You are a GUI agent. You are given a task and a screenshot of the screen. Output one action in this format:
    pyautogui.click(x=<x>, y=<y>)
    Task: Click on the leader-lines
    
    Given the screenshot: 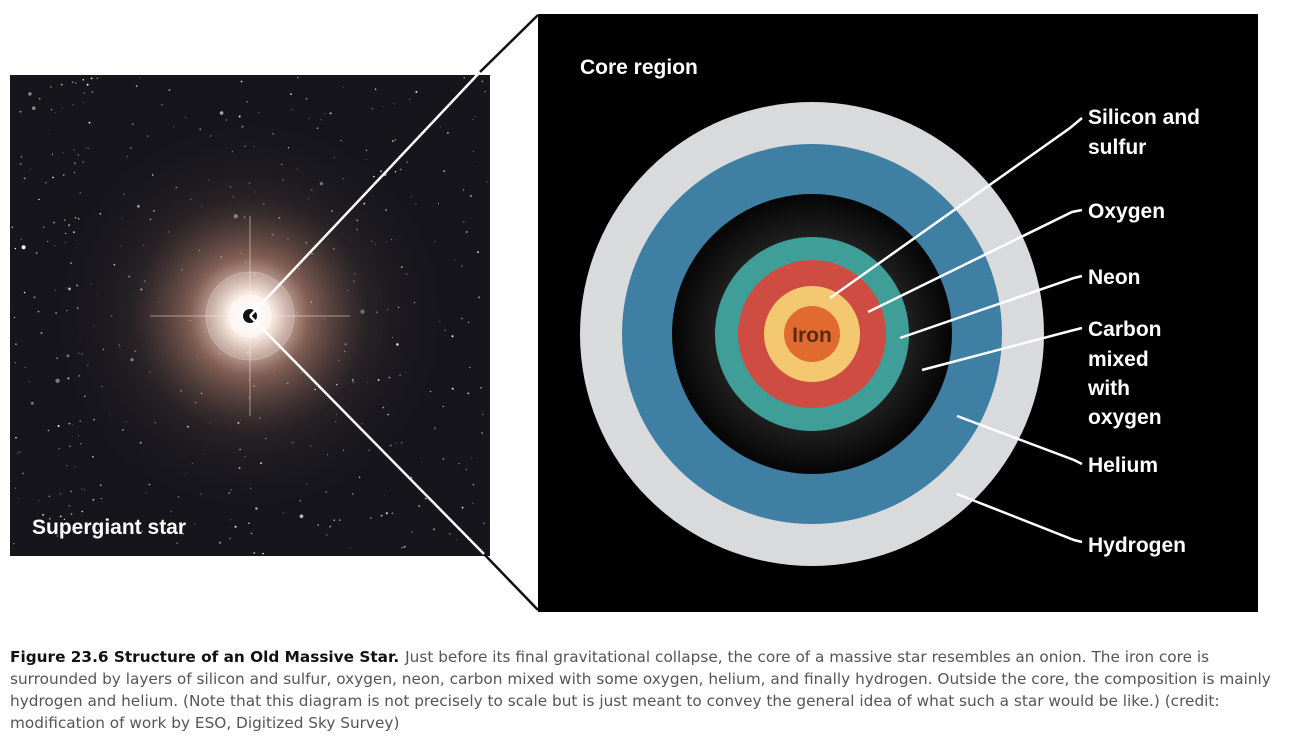 What is the action you would take?
    pyautogui.click(x=956, y=330)
    